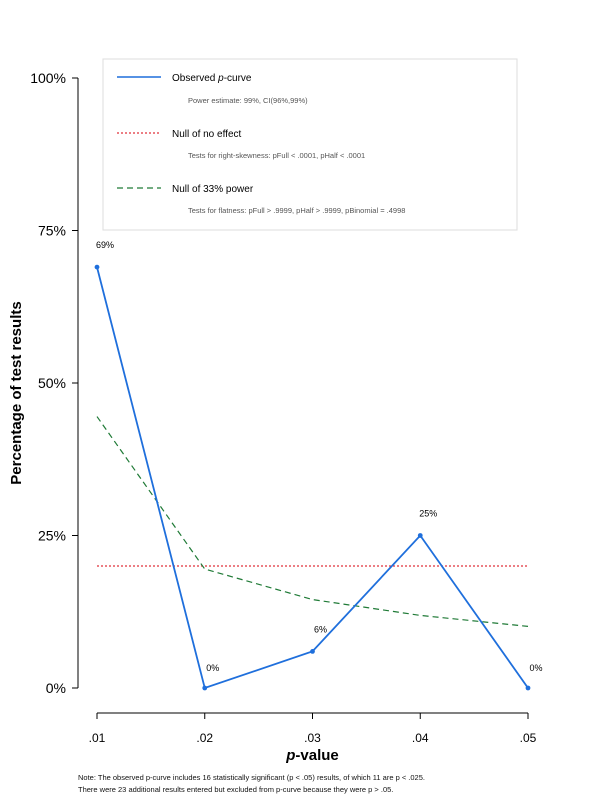 The height and width of the screenshot is (800, 600). Describe the element at coordinates (52, 383) in the screenshot. I see `y-tick-label: 50%` at that location.